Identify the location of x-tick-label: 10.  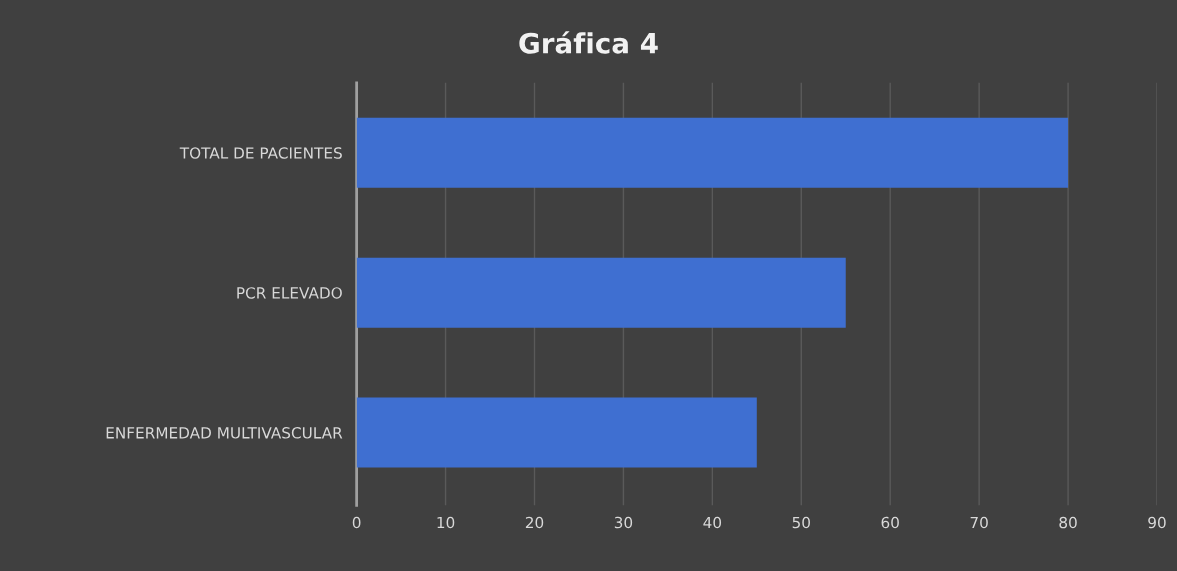
(446, 522).